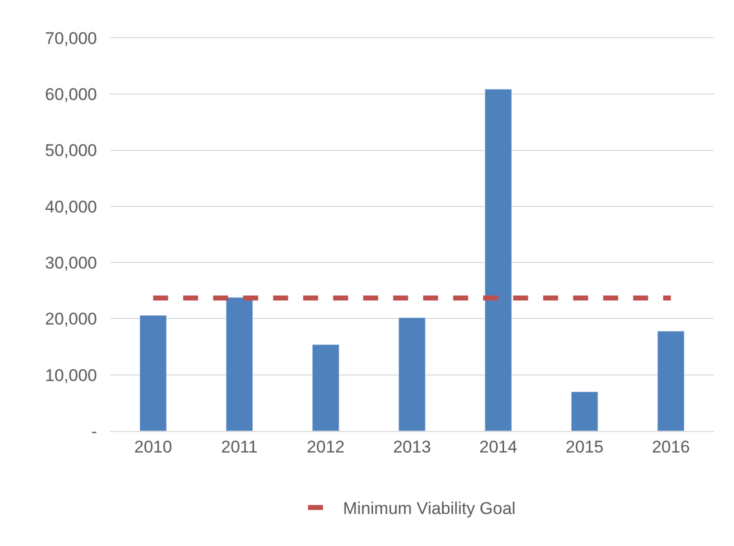 The height and width of the screenshot is (546, 734). I want to click on x-tick-label: 2012, so click(325, 446).